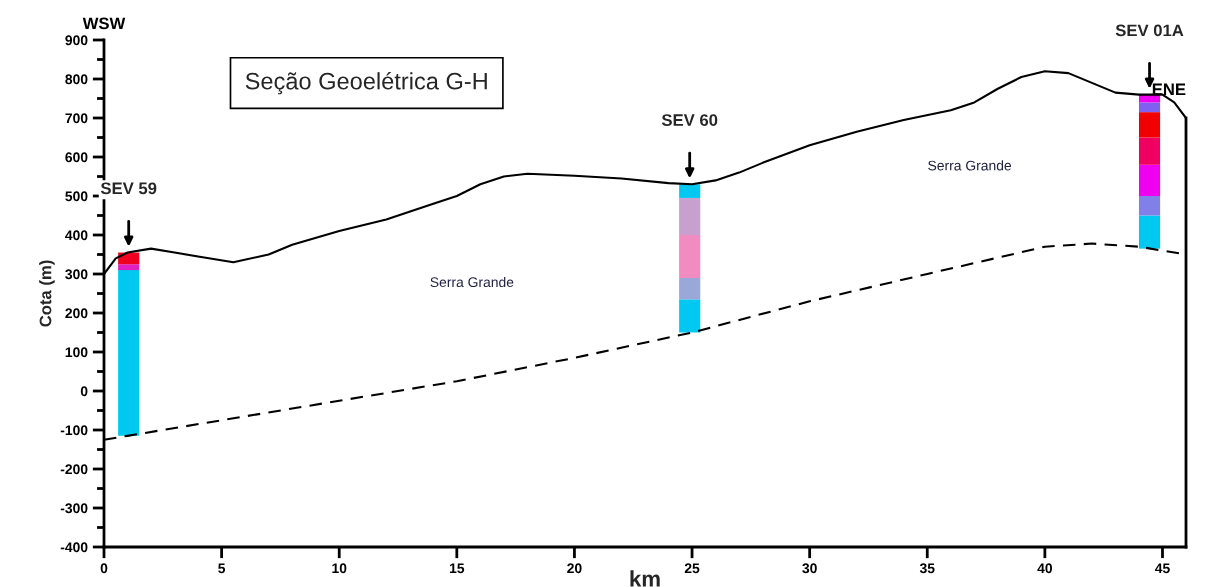  What do you see at coordinates (74, 547) in the screenshot?
I see `y-tick-label: -400` at bounding box center [74, 547].